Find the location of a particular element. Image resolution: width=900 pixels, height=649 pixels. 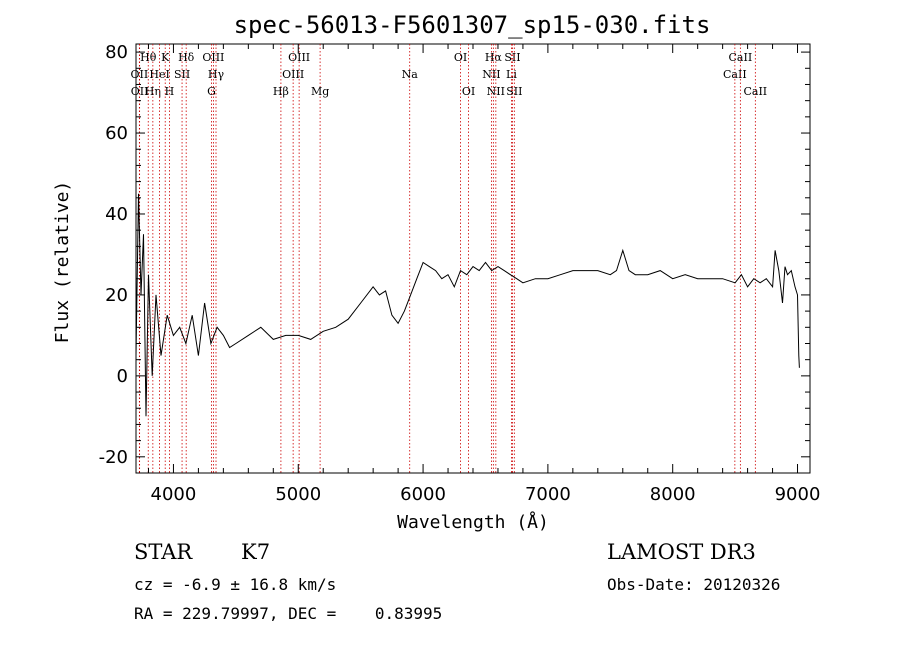

y-tick-label: 20 is located at coordinates (116, 295).